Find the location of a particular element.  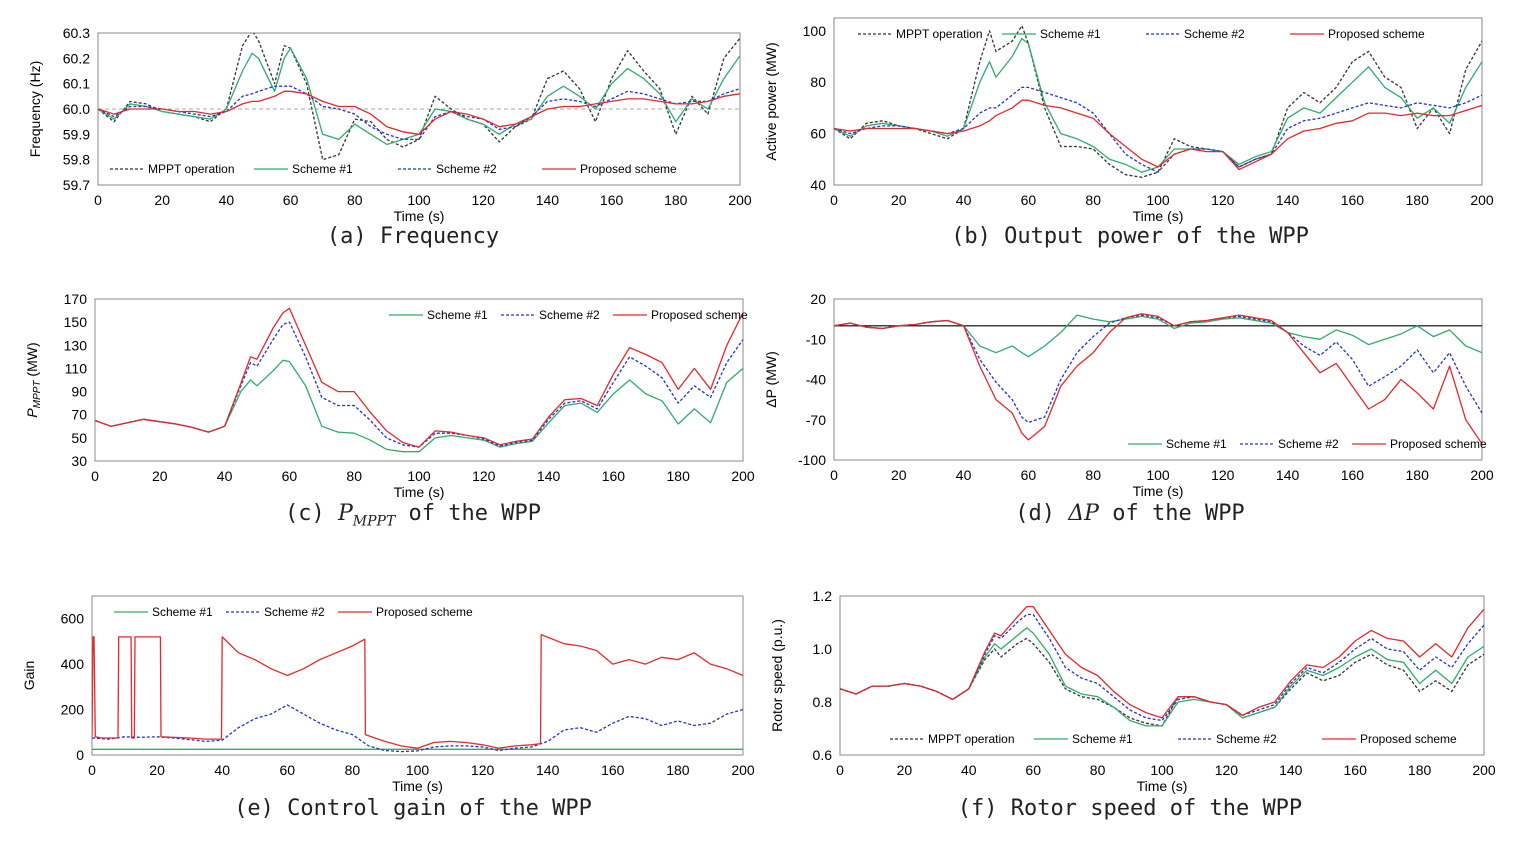

y-tick-label: 70 is located at coordinates (79, 415).